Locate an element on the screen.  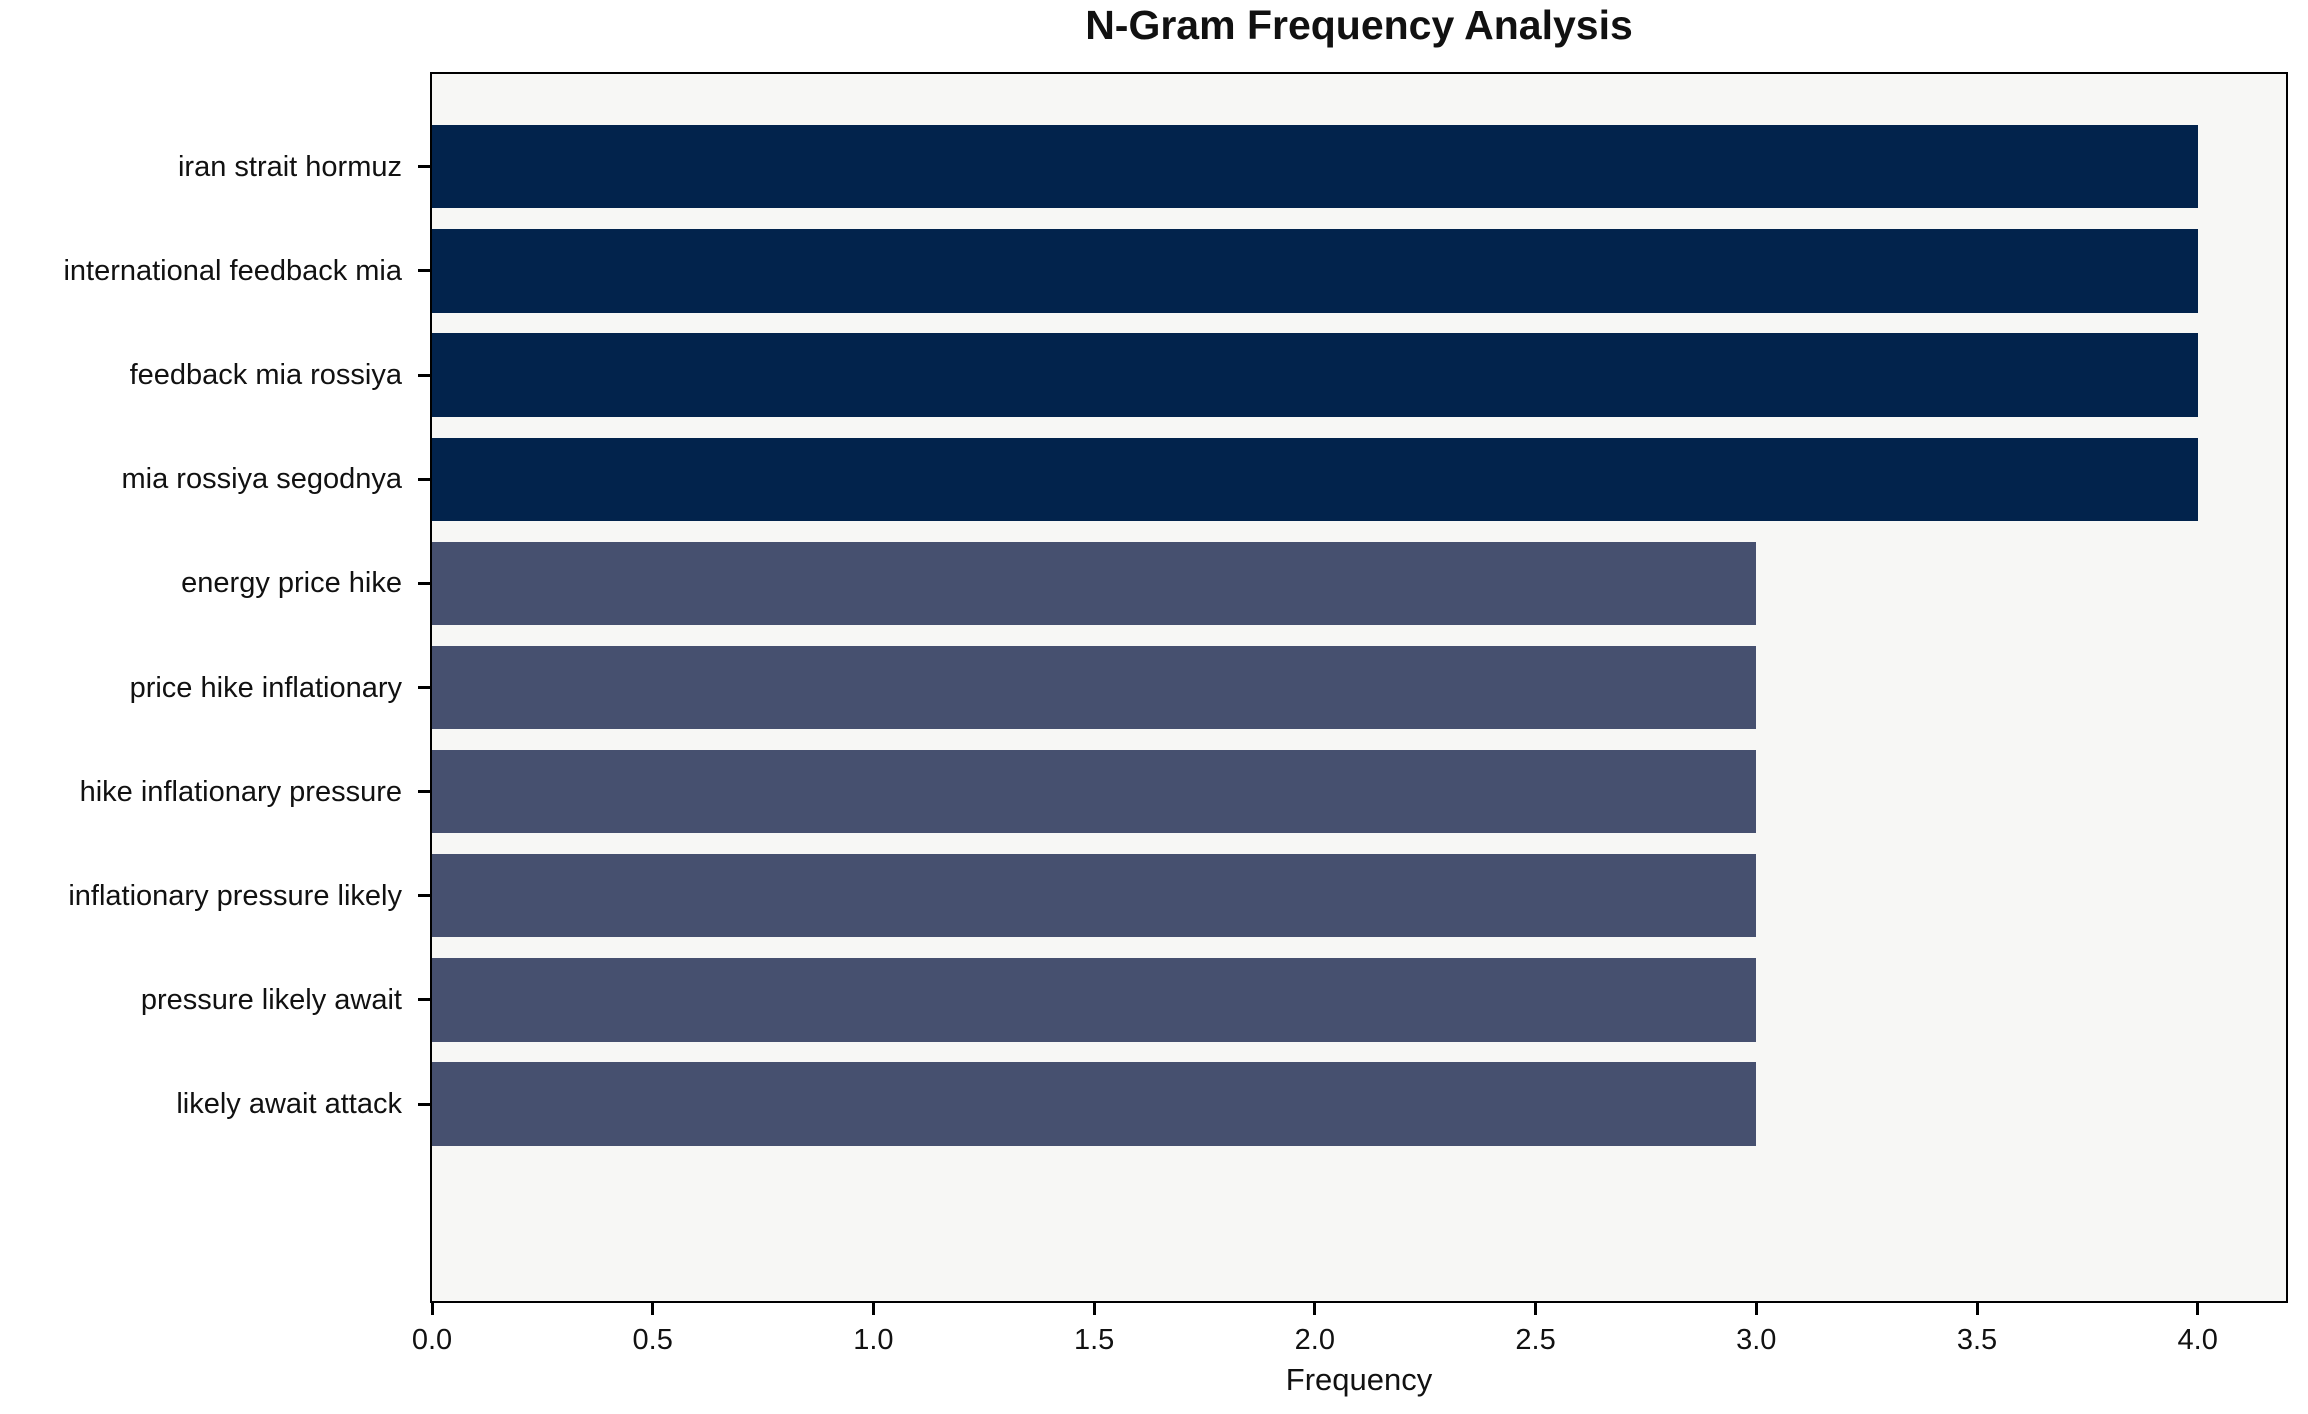
bar-hike-inflationary-pressure is located at coordinates (1094, 791).